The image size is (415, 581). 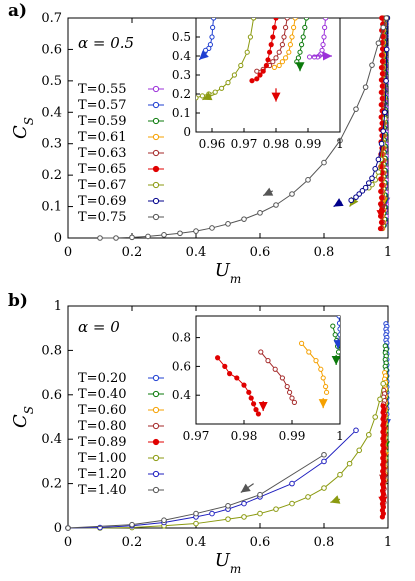 I want to click on series-T=0.65, so click(x=381, y=123).